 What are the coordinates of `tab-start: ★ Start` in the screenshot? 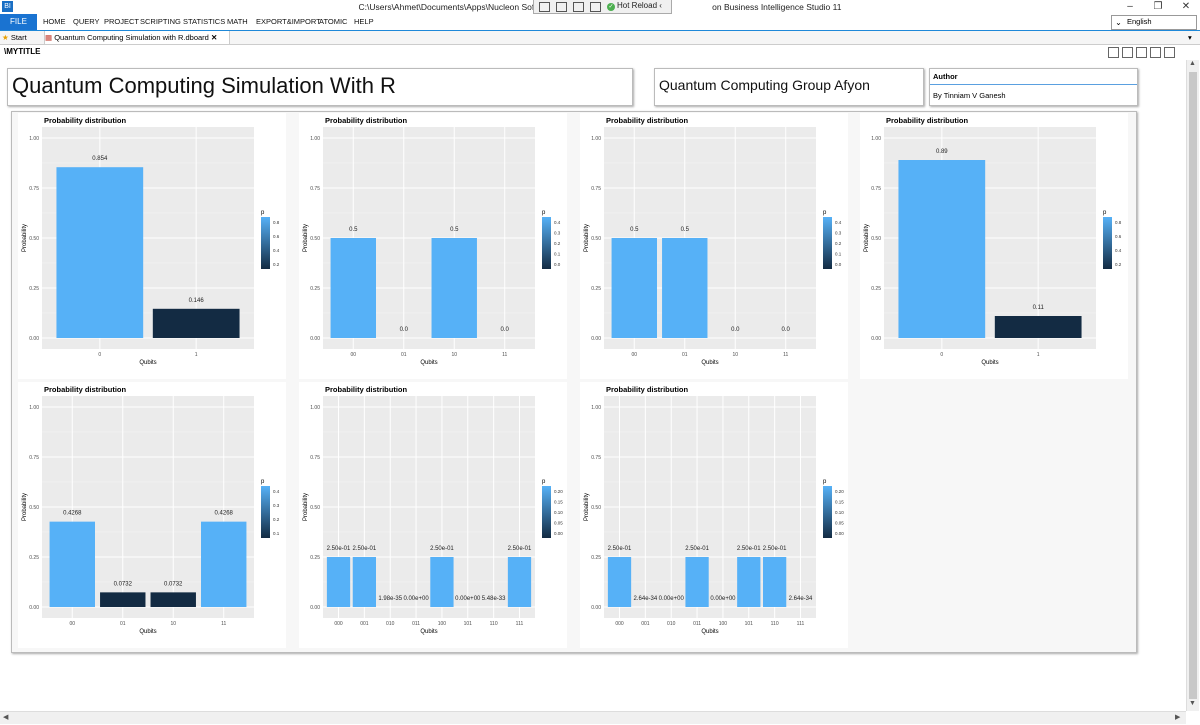 It's located at (14, 37).